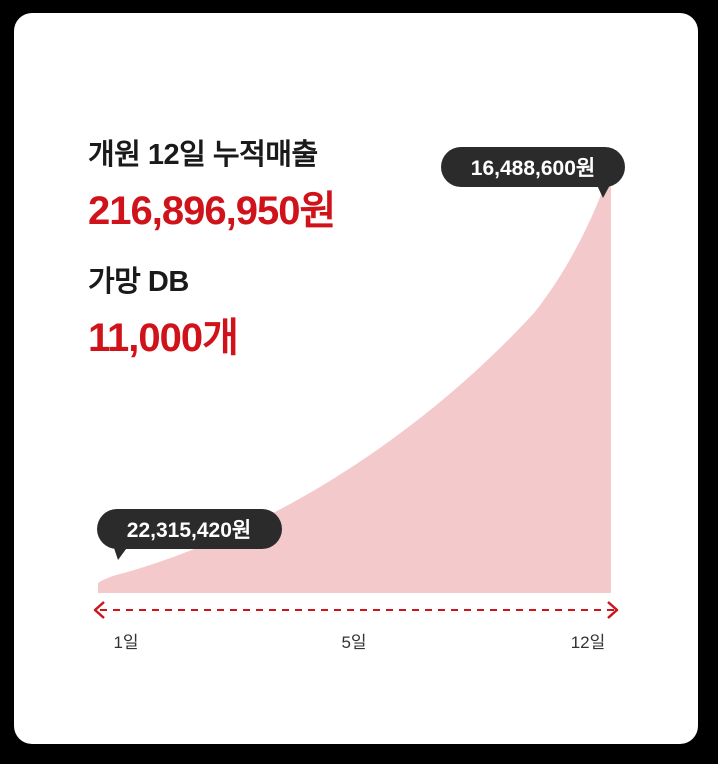  I want to click on start-value-bubble: 22,315,420원, so click(189, 534).